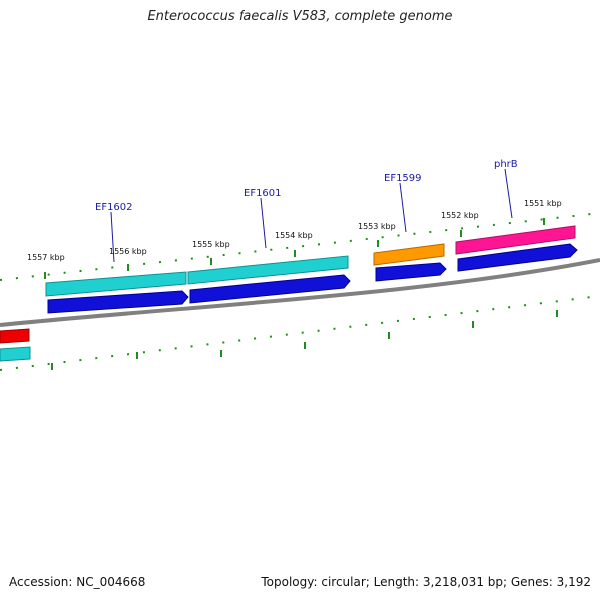 This screenshot has width=600, height=600. Describe the element at coordinates (46, 257) in the screenshot. I see `tick-label-1557: 1557 kbp` at that location.